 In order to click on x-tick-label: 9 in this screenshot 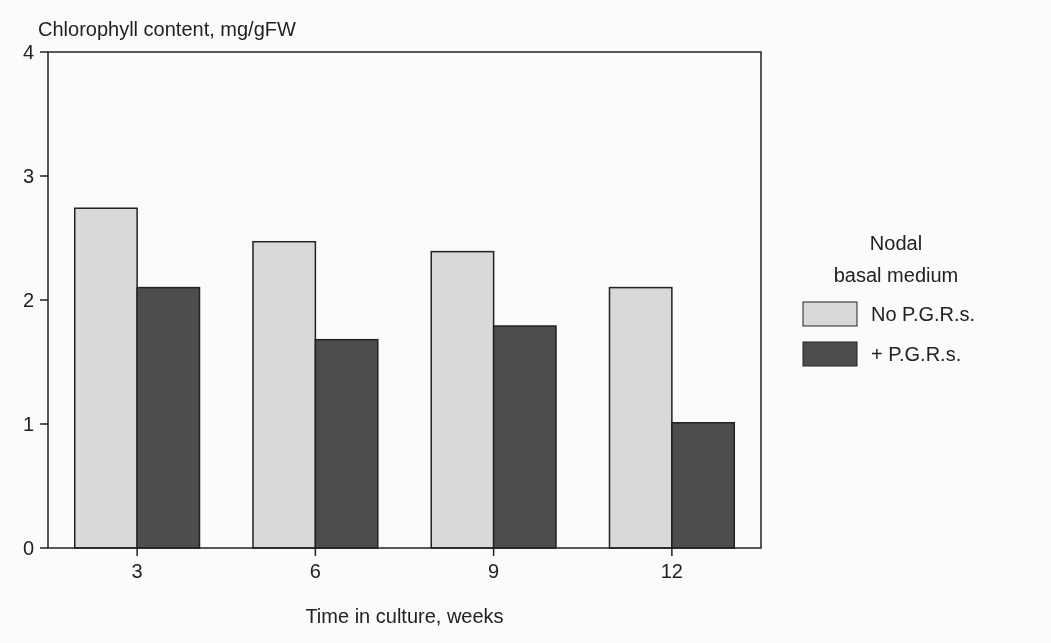, I will do `click(494, 571)`.